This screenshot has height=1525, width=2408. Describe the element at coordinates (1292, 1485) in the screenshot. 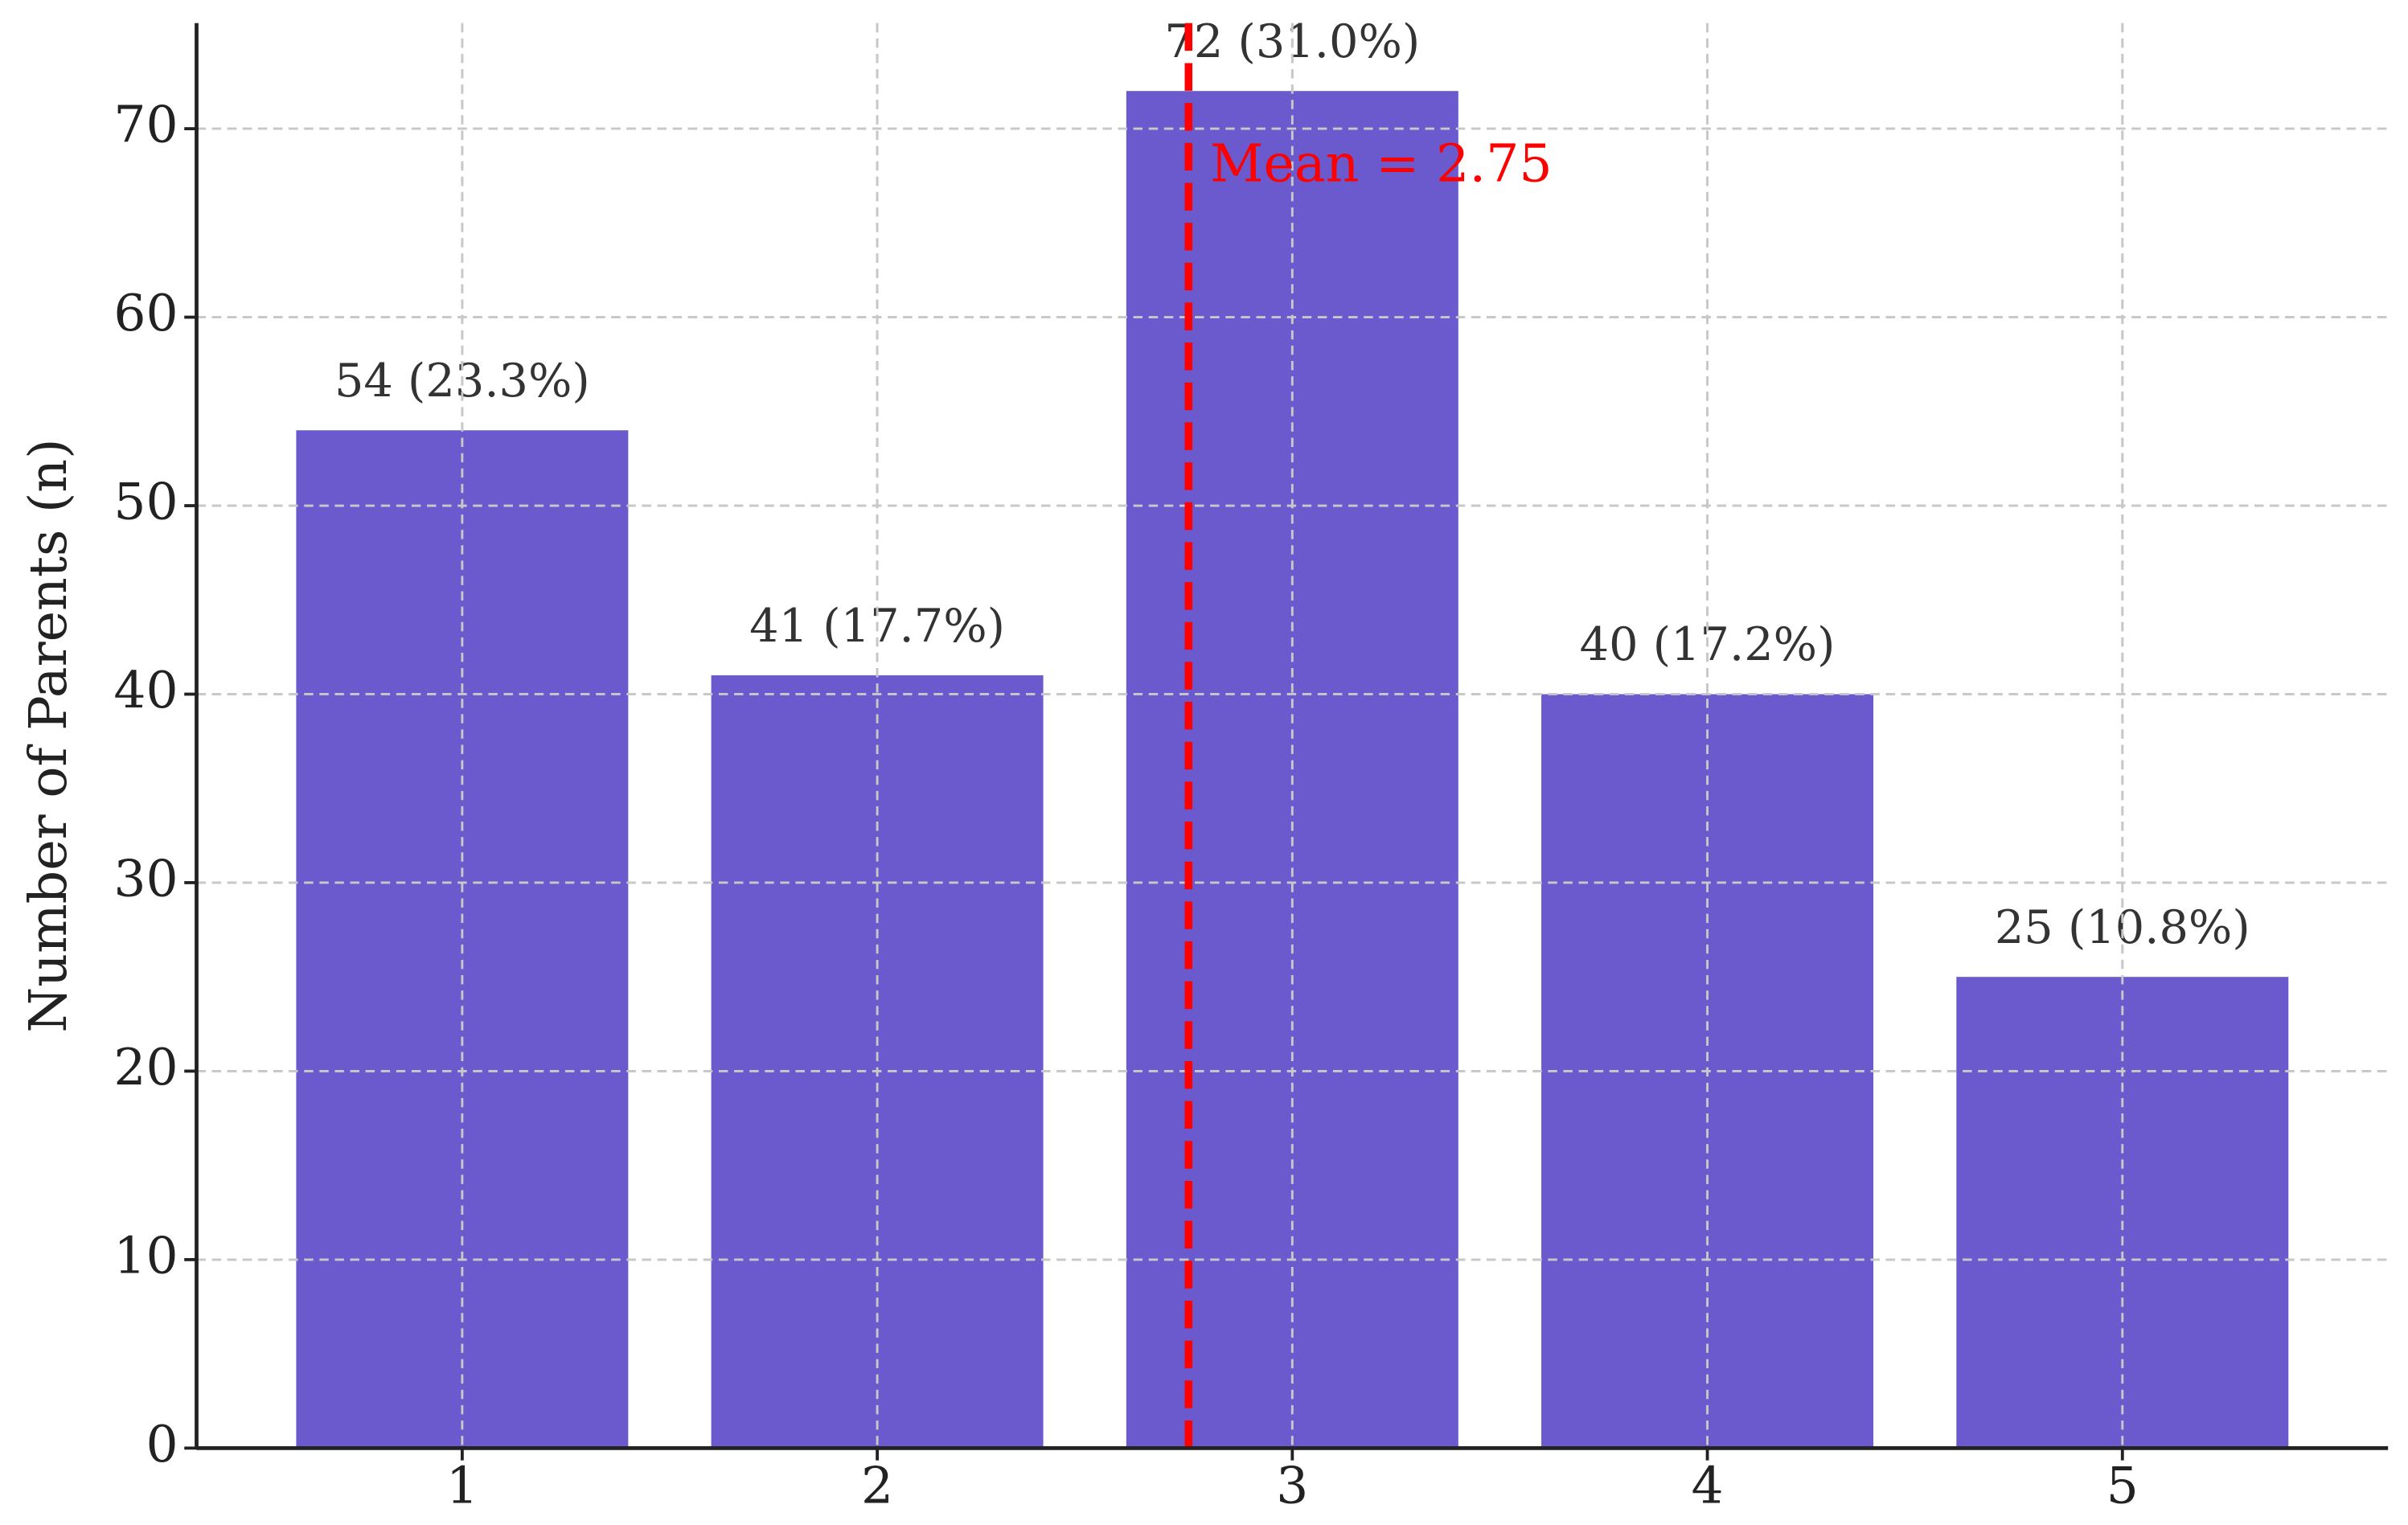

I see `x-tick-label: 3` at that location.